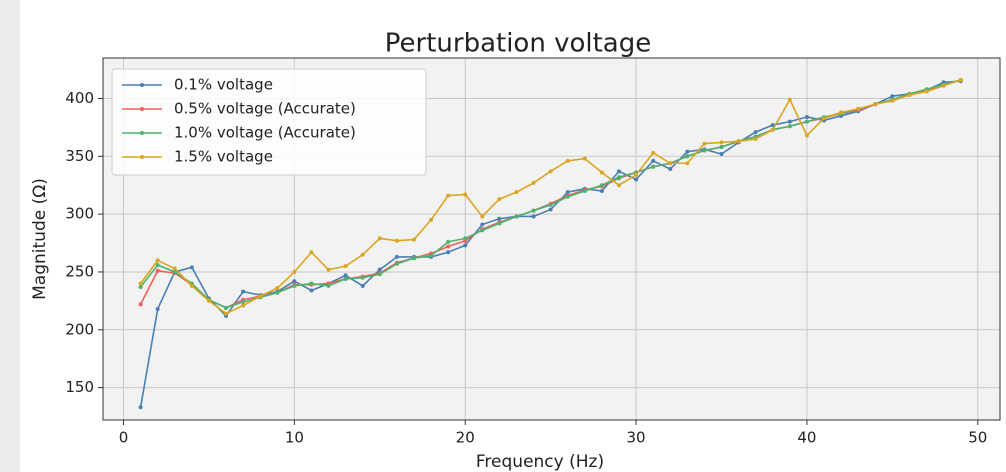  What do you see at coordinates (977, 438) in the screenshot?
I see `x-tick-label: 50` at bounding box center [977, 438].